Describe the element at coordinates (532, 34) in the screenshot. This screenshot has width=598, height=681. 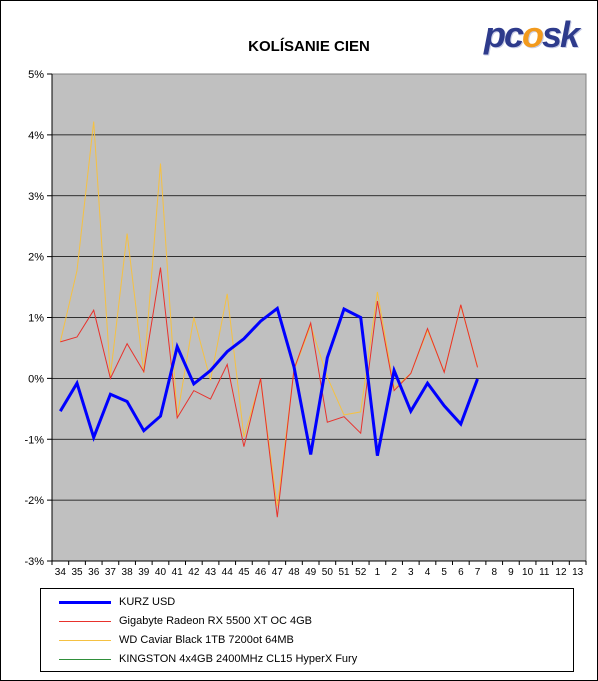
I see `pcsk-logo: pcosk` at that location.